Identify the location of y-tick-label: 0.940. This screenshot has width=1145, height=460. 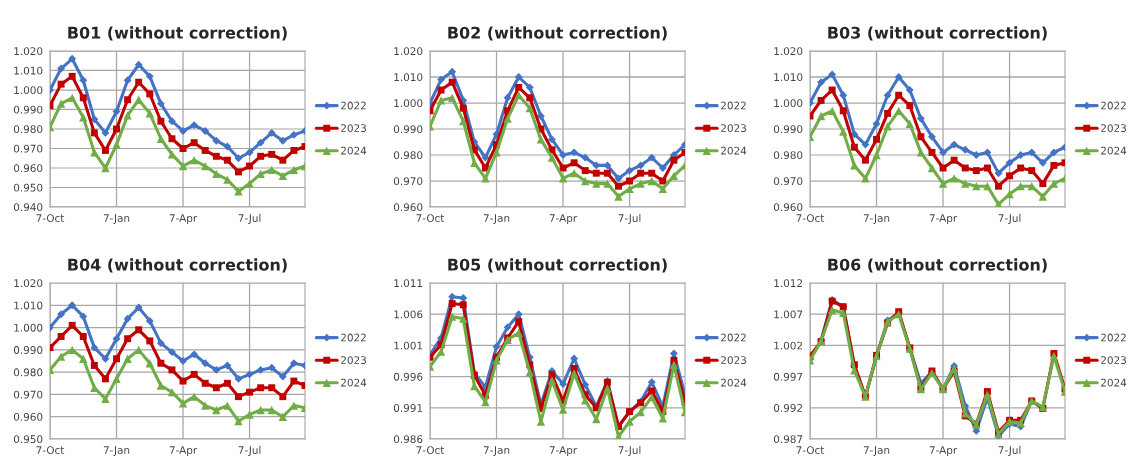
(28, 207).